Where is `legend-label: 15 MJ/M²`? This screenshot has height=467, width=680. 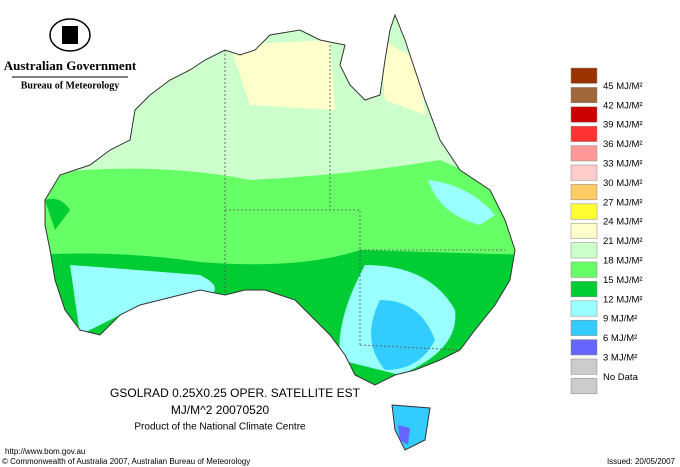
legend-label: 15 MJ/M² is located at coordinates (623, 280).